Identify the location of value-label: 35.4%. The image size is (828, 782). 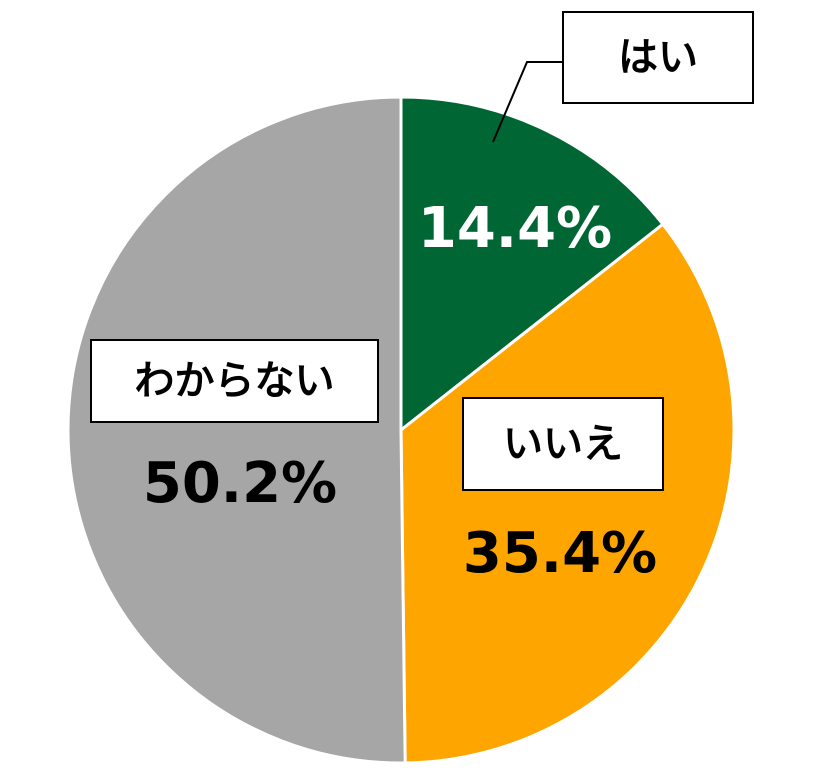
(560, 553).